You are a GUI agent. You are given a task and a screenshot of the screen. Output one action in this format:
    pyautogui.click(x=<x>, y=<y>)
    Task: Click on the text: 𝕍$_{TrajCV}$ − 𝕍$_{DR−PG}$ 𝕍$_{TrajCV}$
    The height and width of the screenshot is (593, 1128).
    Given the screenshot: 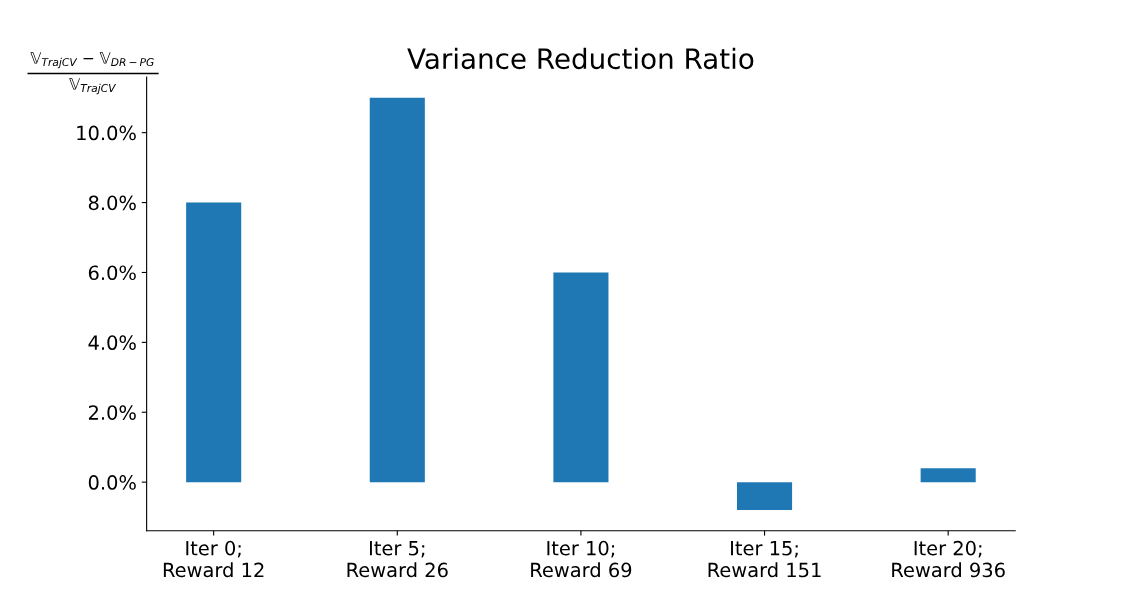 What is the action you would take?
    pyautogui.click(x=92, y=73)
    